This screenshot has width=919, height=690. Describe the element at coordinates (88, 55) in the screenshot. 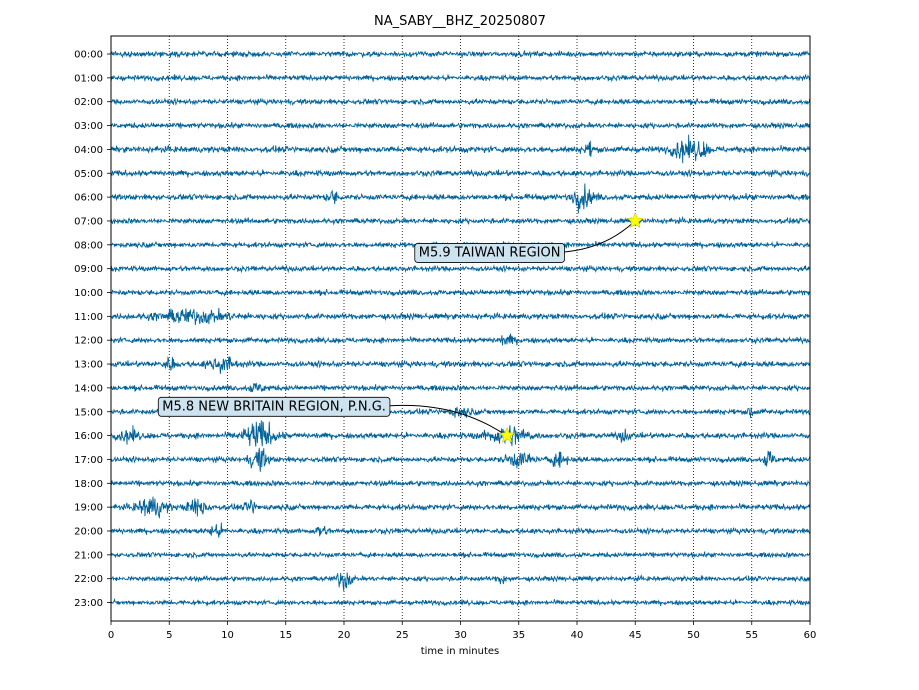

I see `y-tick-label: 00:00` at that location.